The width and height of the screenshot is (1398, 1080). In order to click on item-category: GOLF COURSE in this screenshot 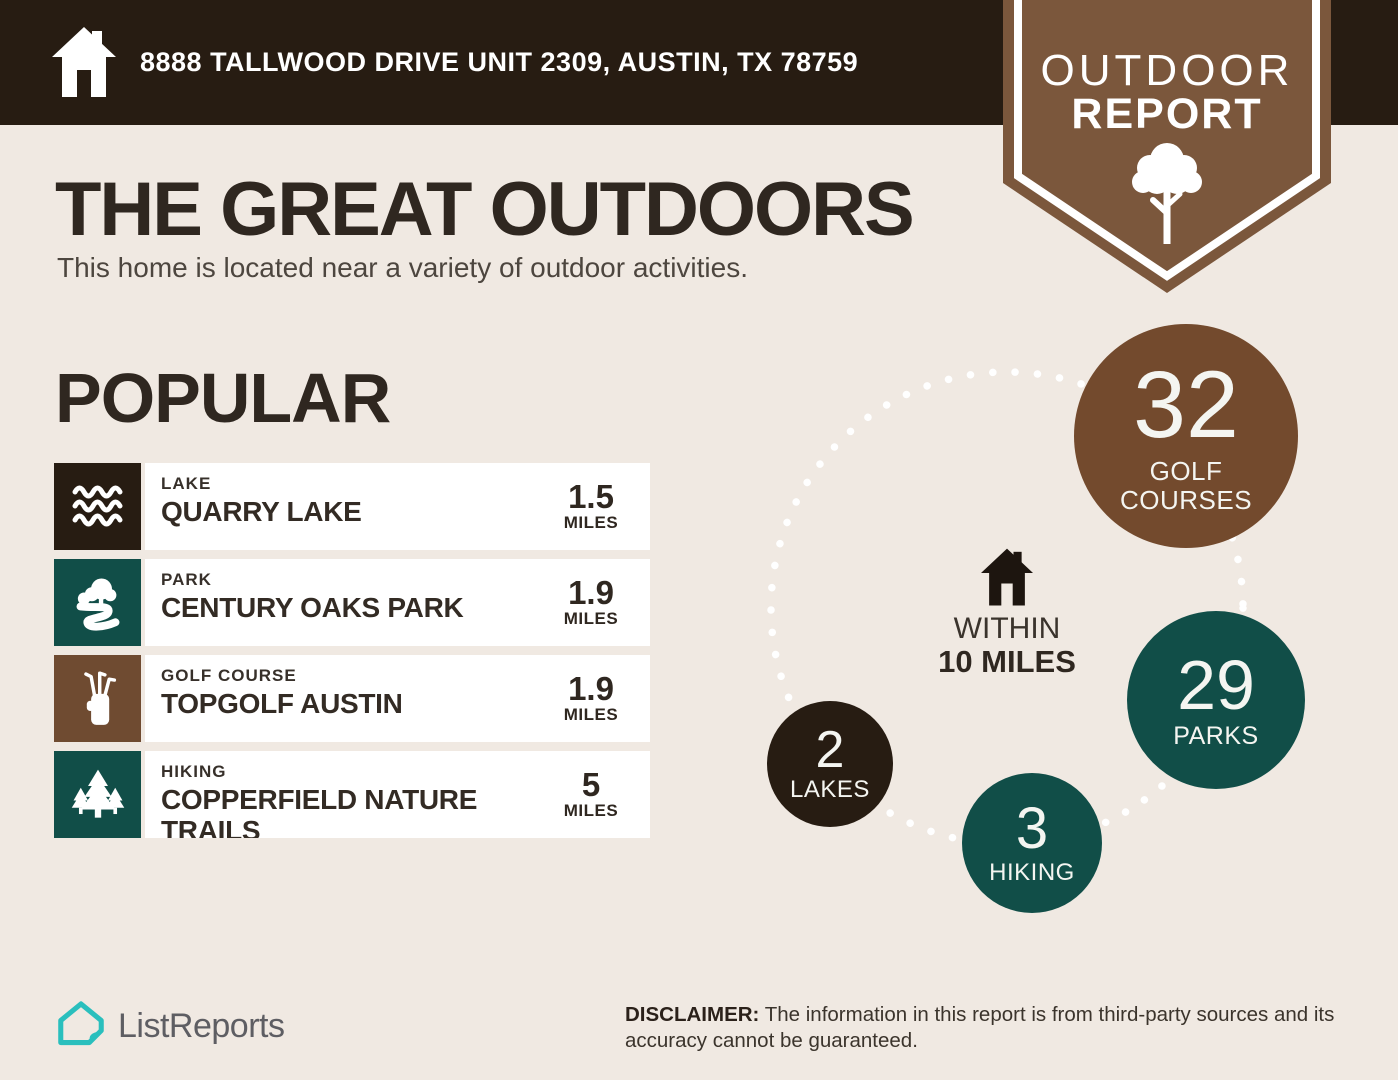, I will do `click(229, 675)`.